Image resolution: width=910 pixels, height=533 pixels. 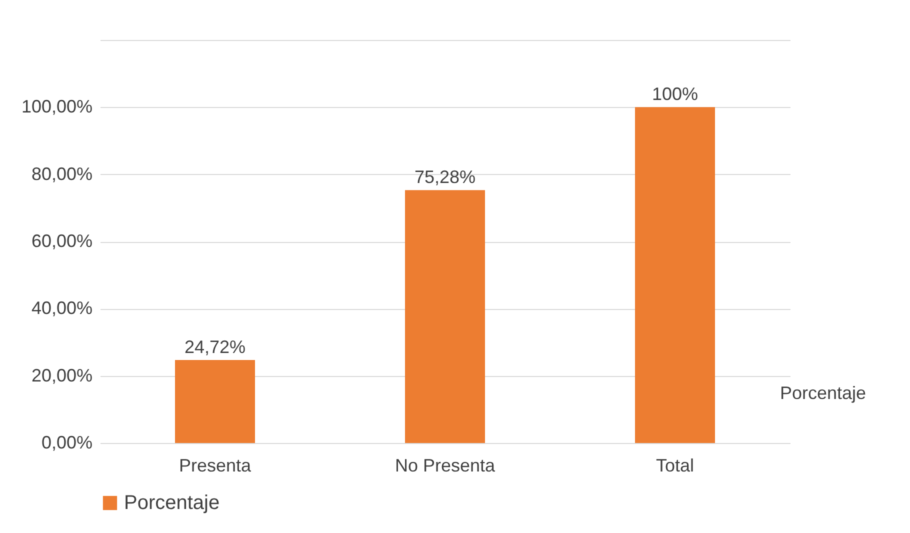 What do you see at coordinates (61, 308) in the screenshot?
I see `y-tick-label: 40,00%` at bounding box center [61, 308].